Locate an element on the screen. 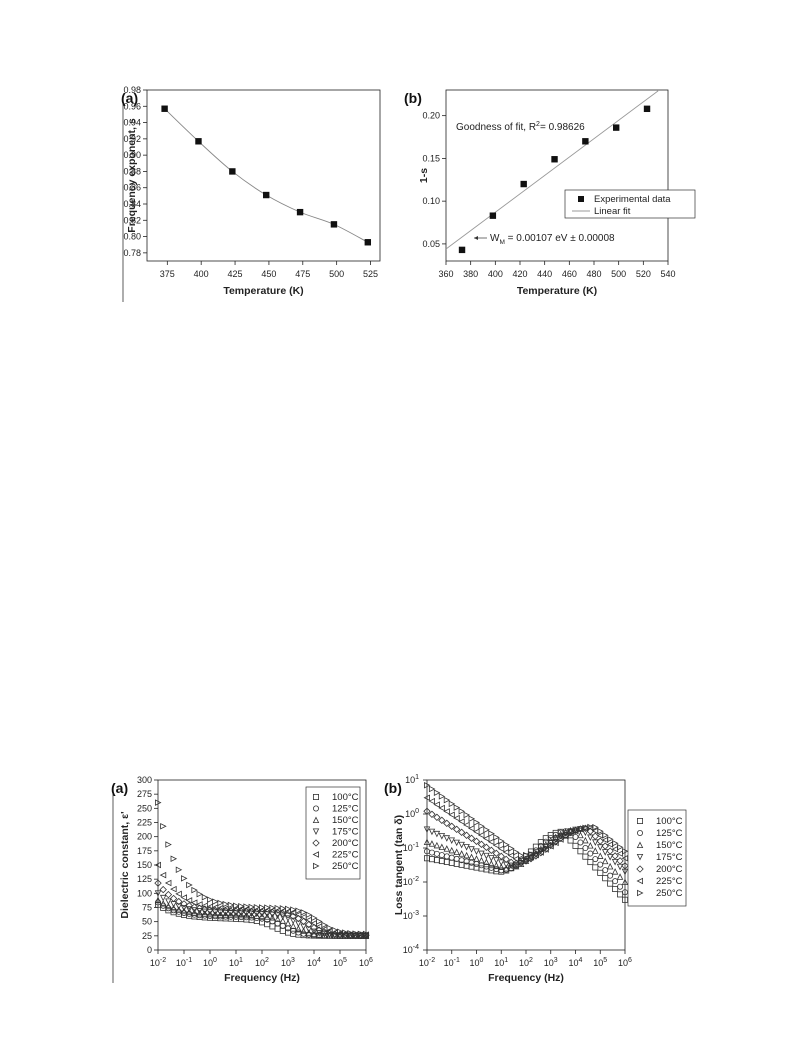 The height and width of the screenshot is (1057, 793). x-tick-label: 440 is located at coordinates (544, 274).